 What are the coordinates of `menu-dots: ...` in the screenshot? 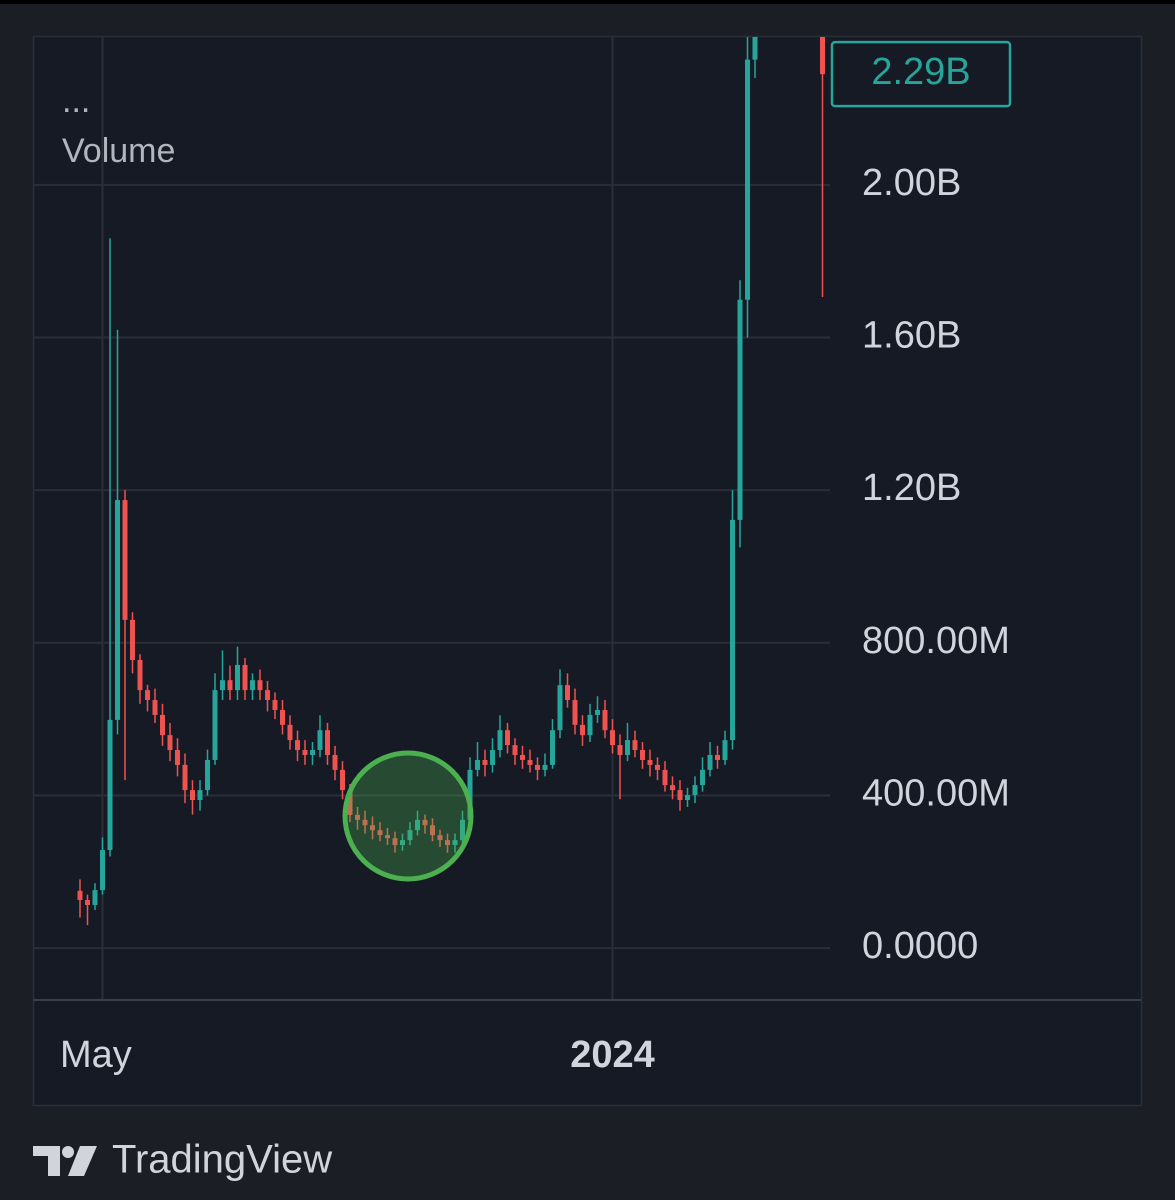 It's located at (76, 101).